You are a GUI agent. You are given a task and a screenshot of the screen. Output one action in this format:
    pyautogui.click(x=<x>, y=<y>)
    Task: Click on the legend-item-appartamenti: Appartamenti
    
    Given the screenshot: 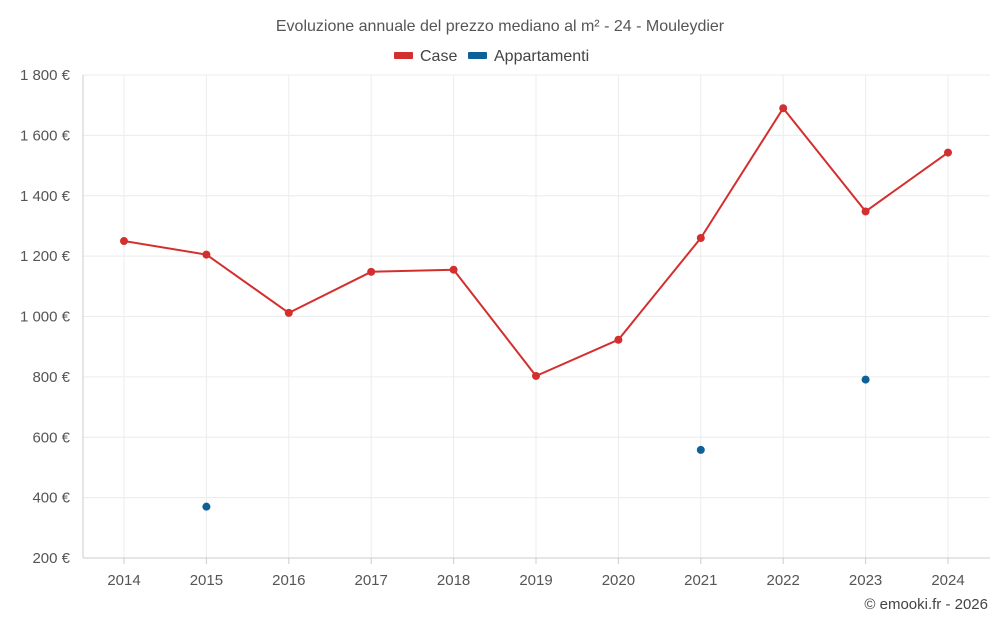 What is the action you would take?
    pyautogui.click(x=528, y=56)
    